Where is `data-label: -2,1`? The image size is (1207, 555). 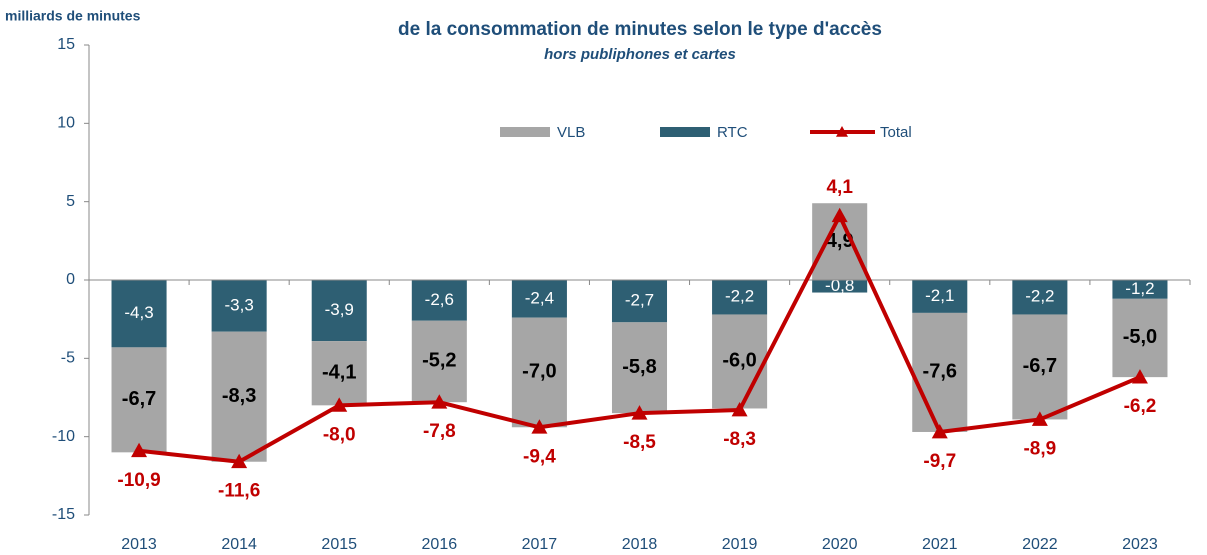 data-label: -2,1 is located at coordinates (939, 295).